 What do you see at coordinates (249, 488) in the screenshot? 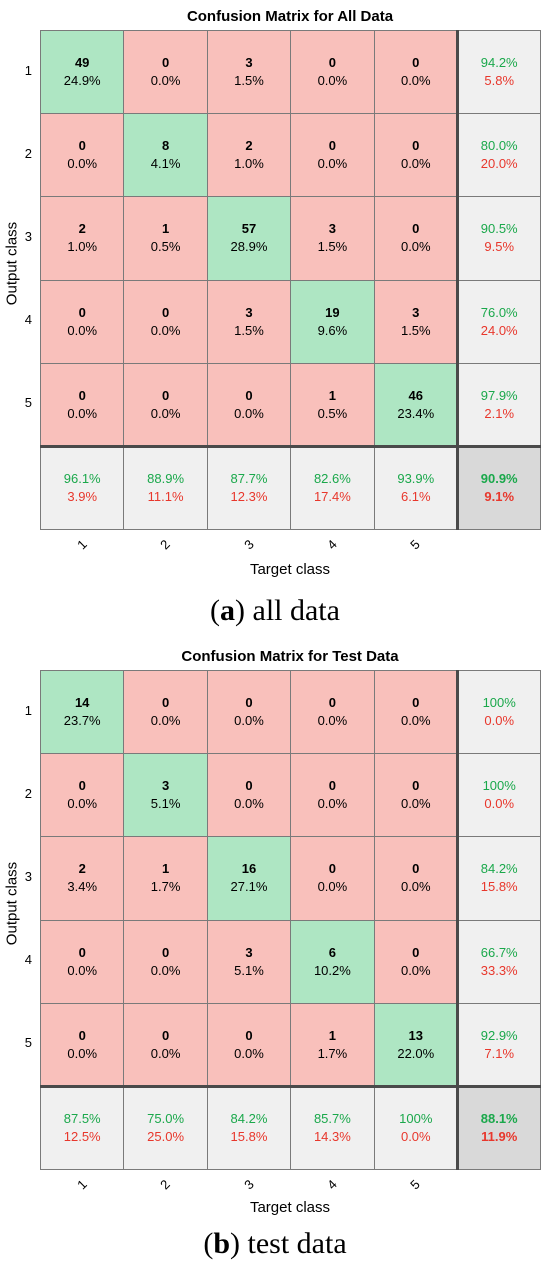
I see `column-summary-cell: 87.7% 12.3%` at bounding box center [249, 488].